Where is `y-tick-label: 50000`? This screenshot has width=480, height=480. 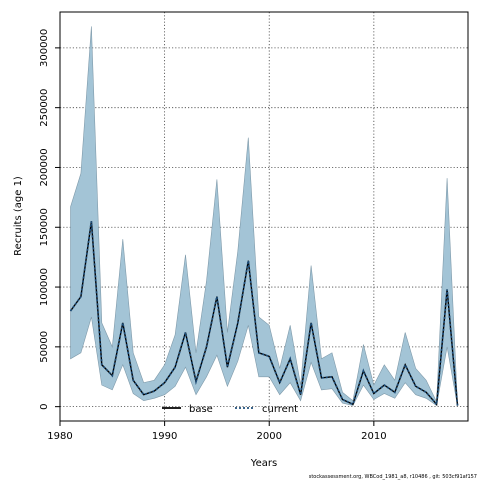
y-tick-label: 50000 is located at coordinates (44, 347).